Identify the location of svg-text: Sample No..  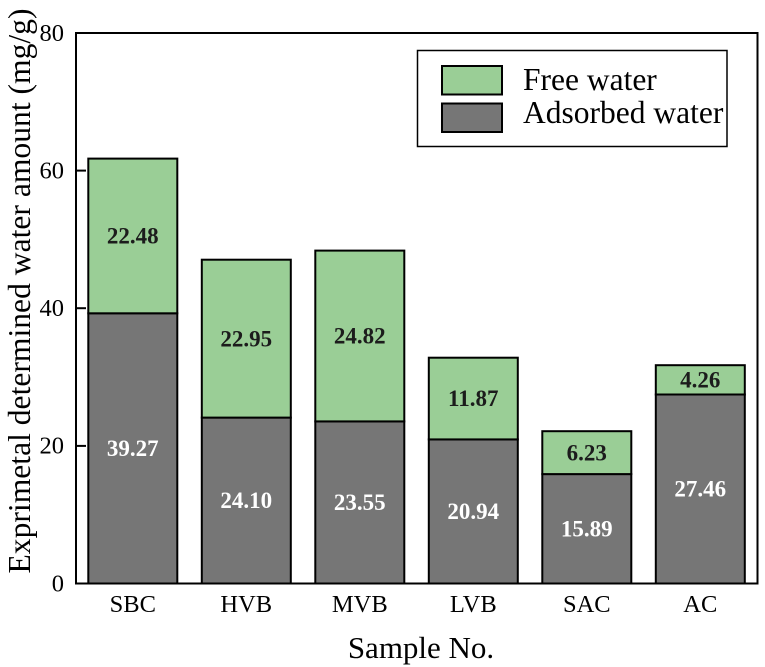
(421, 647).